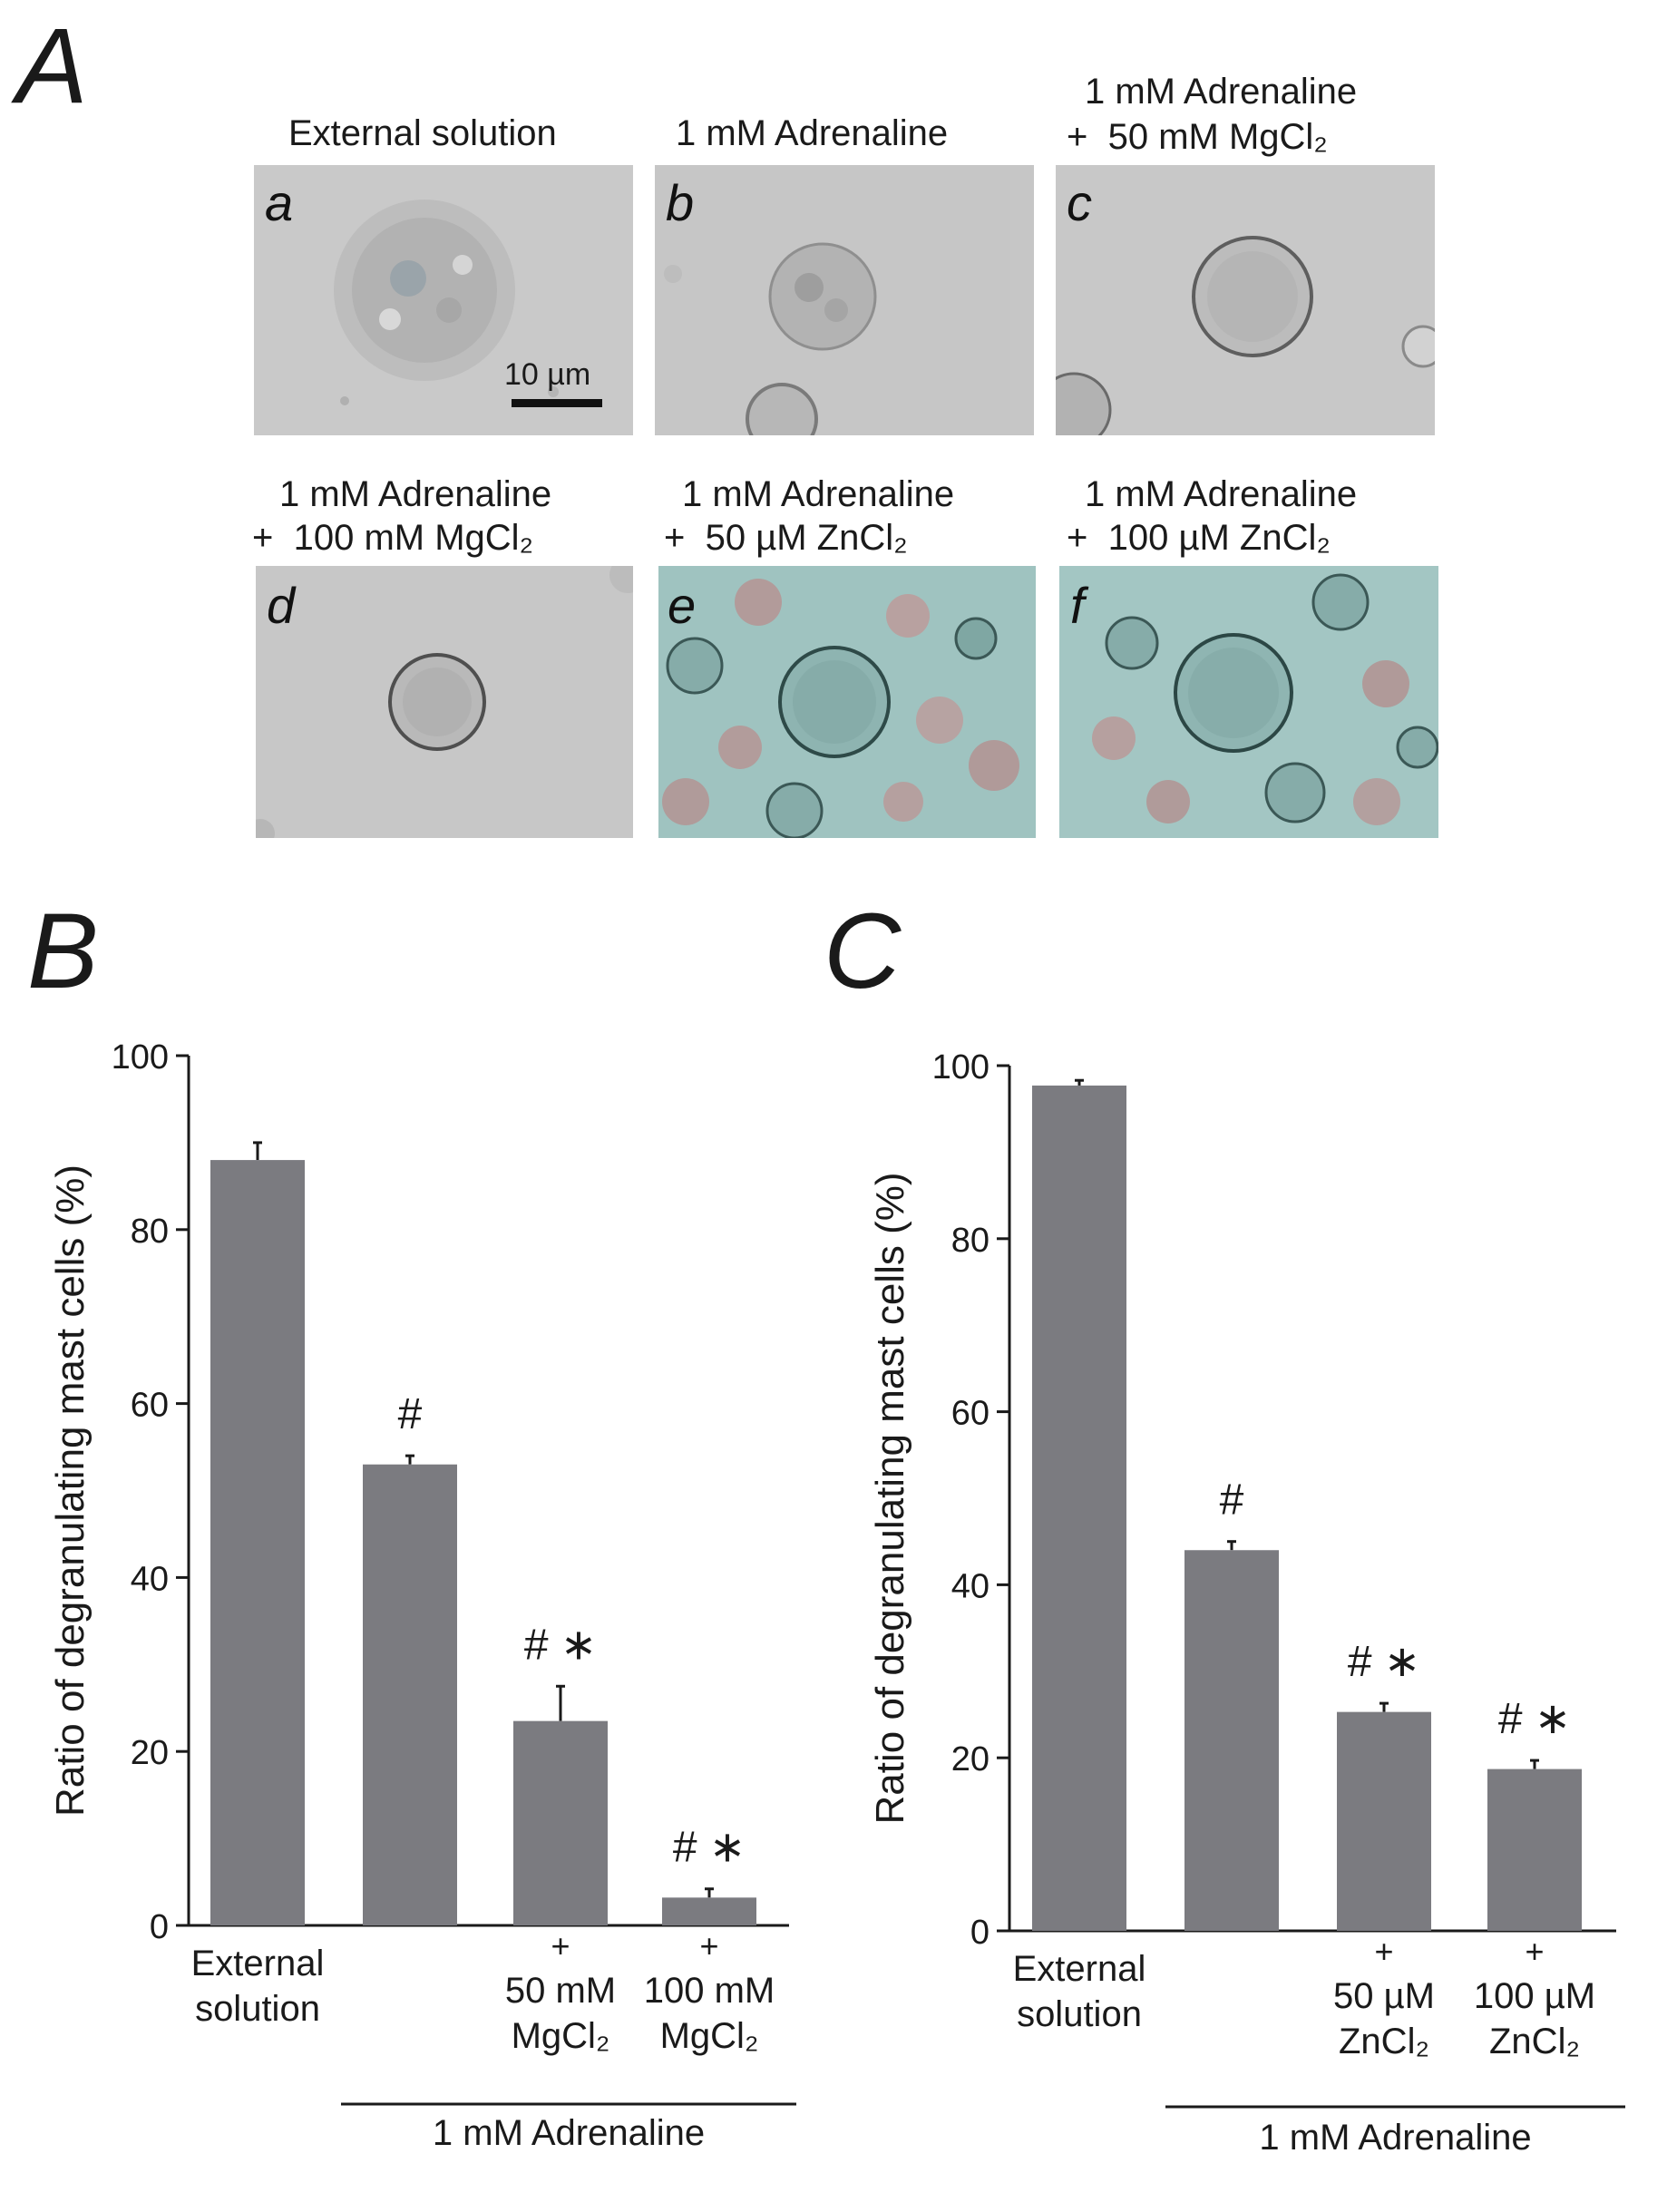 This screenshot has width=1667, height=2212. What do you see at coordinates (1079, 1969) in the screenshot?
I see `chart-c-category-label: External` at bounding box center [1079, 1969].